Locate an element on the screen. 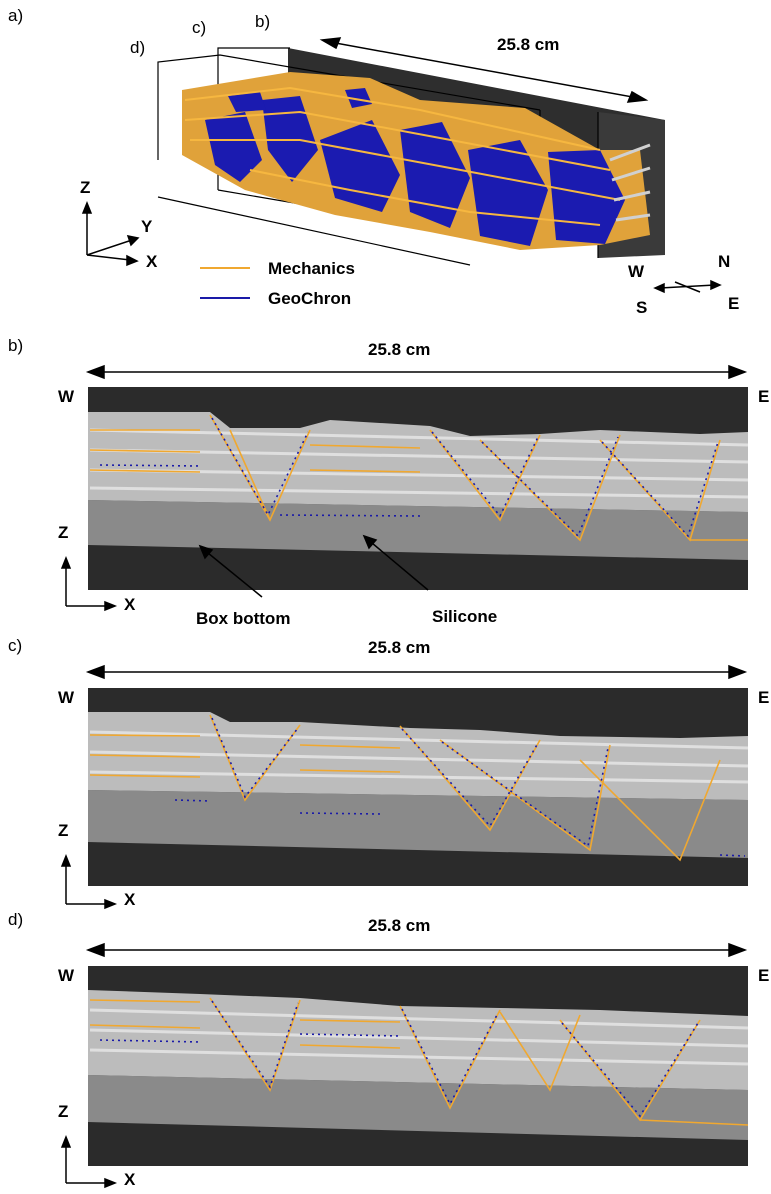 This screenshot has width=771, height=1194. length-arrow-d is located at coordinates (416, 950).